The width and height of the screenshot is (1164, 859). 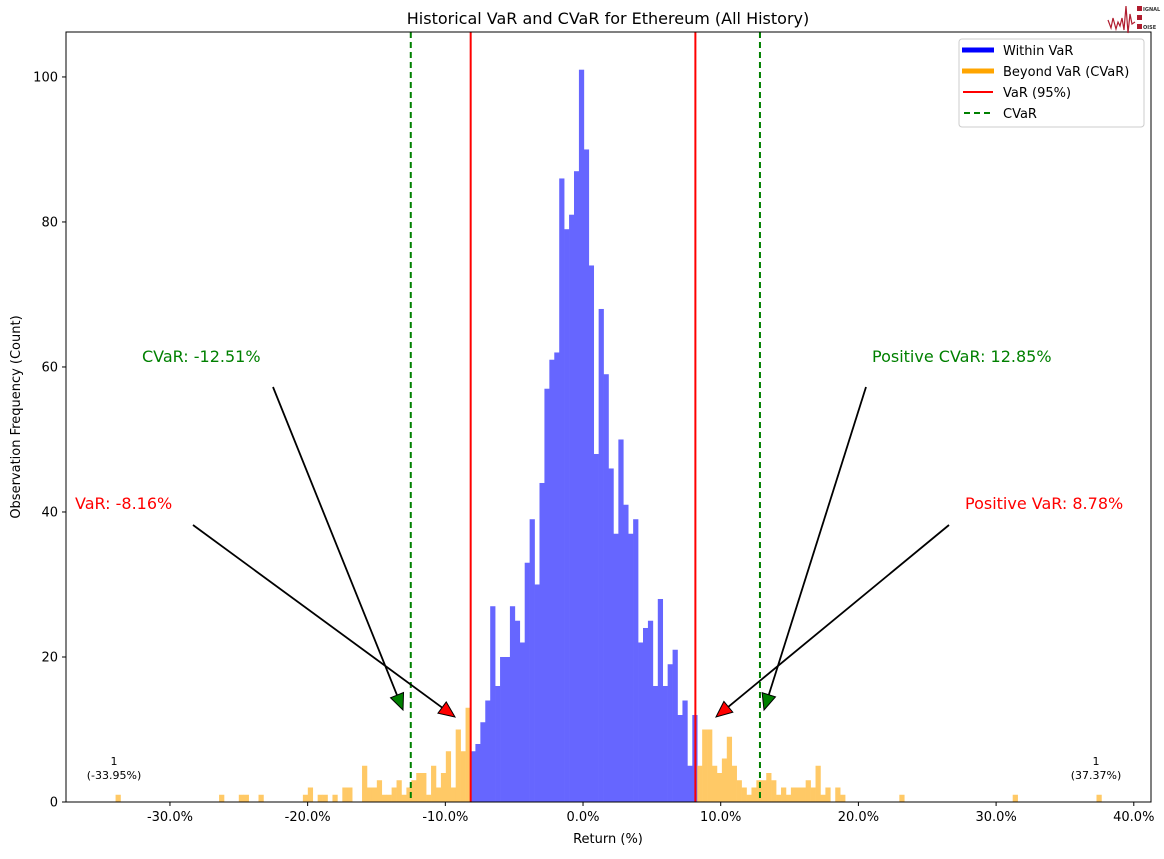 I want to click on svg-text: OISE, so click(x=1150, y=28).